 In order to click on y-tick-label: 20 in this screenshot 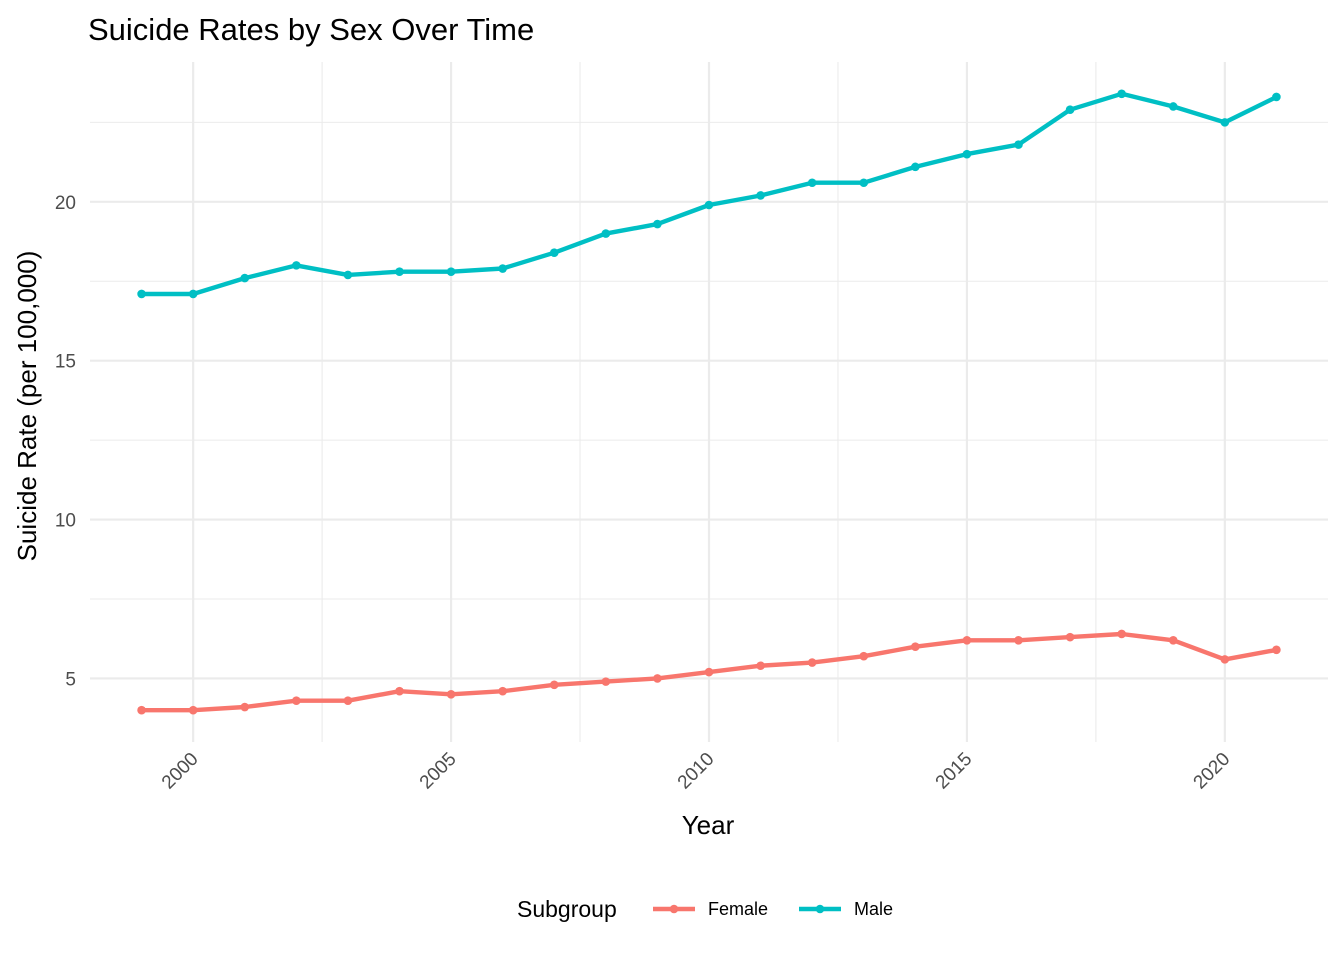, I will do `click(65, 203)`.